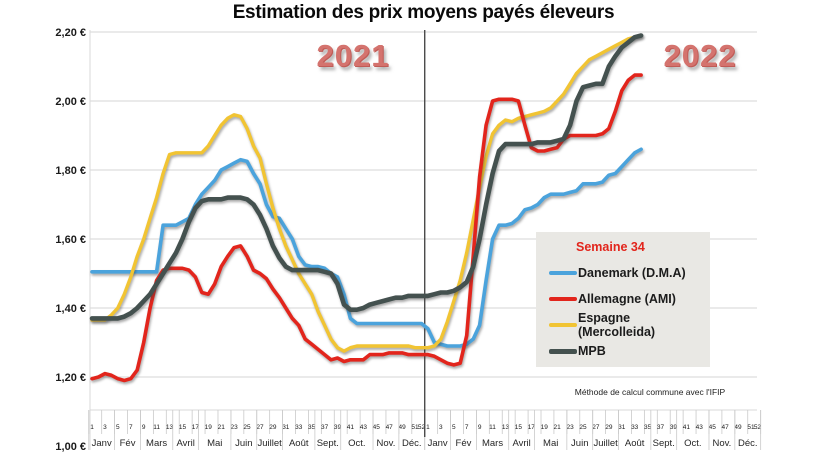 The image size is (820, 462). Describe the element at coordinates (563, 273) in the screenshot. I see `legend-swatch-danemark` at that location.